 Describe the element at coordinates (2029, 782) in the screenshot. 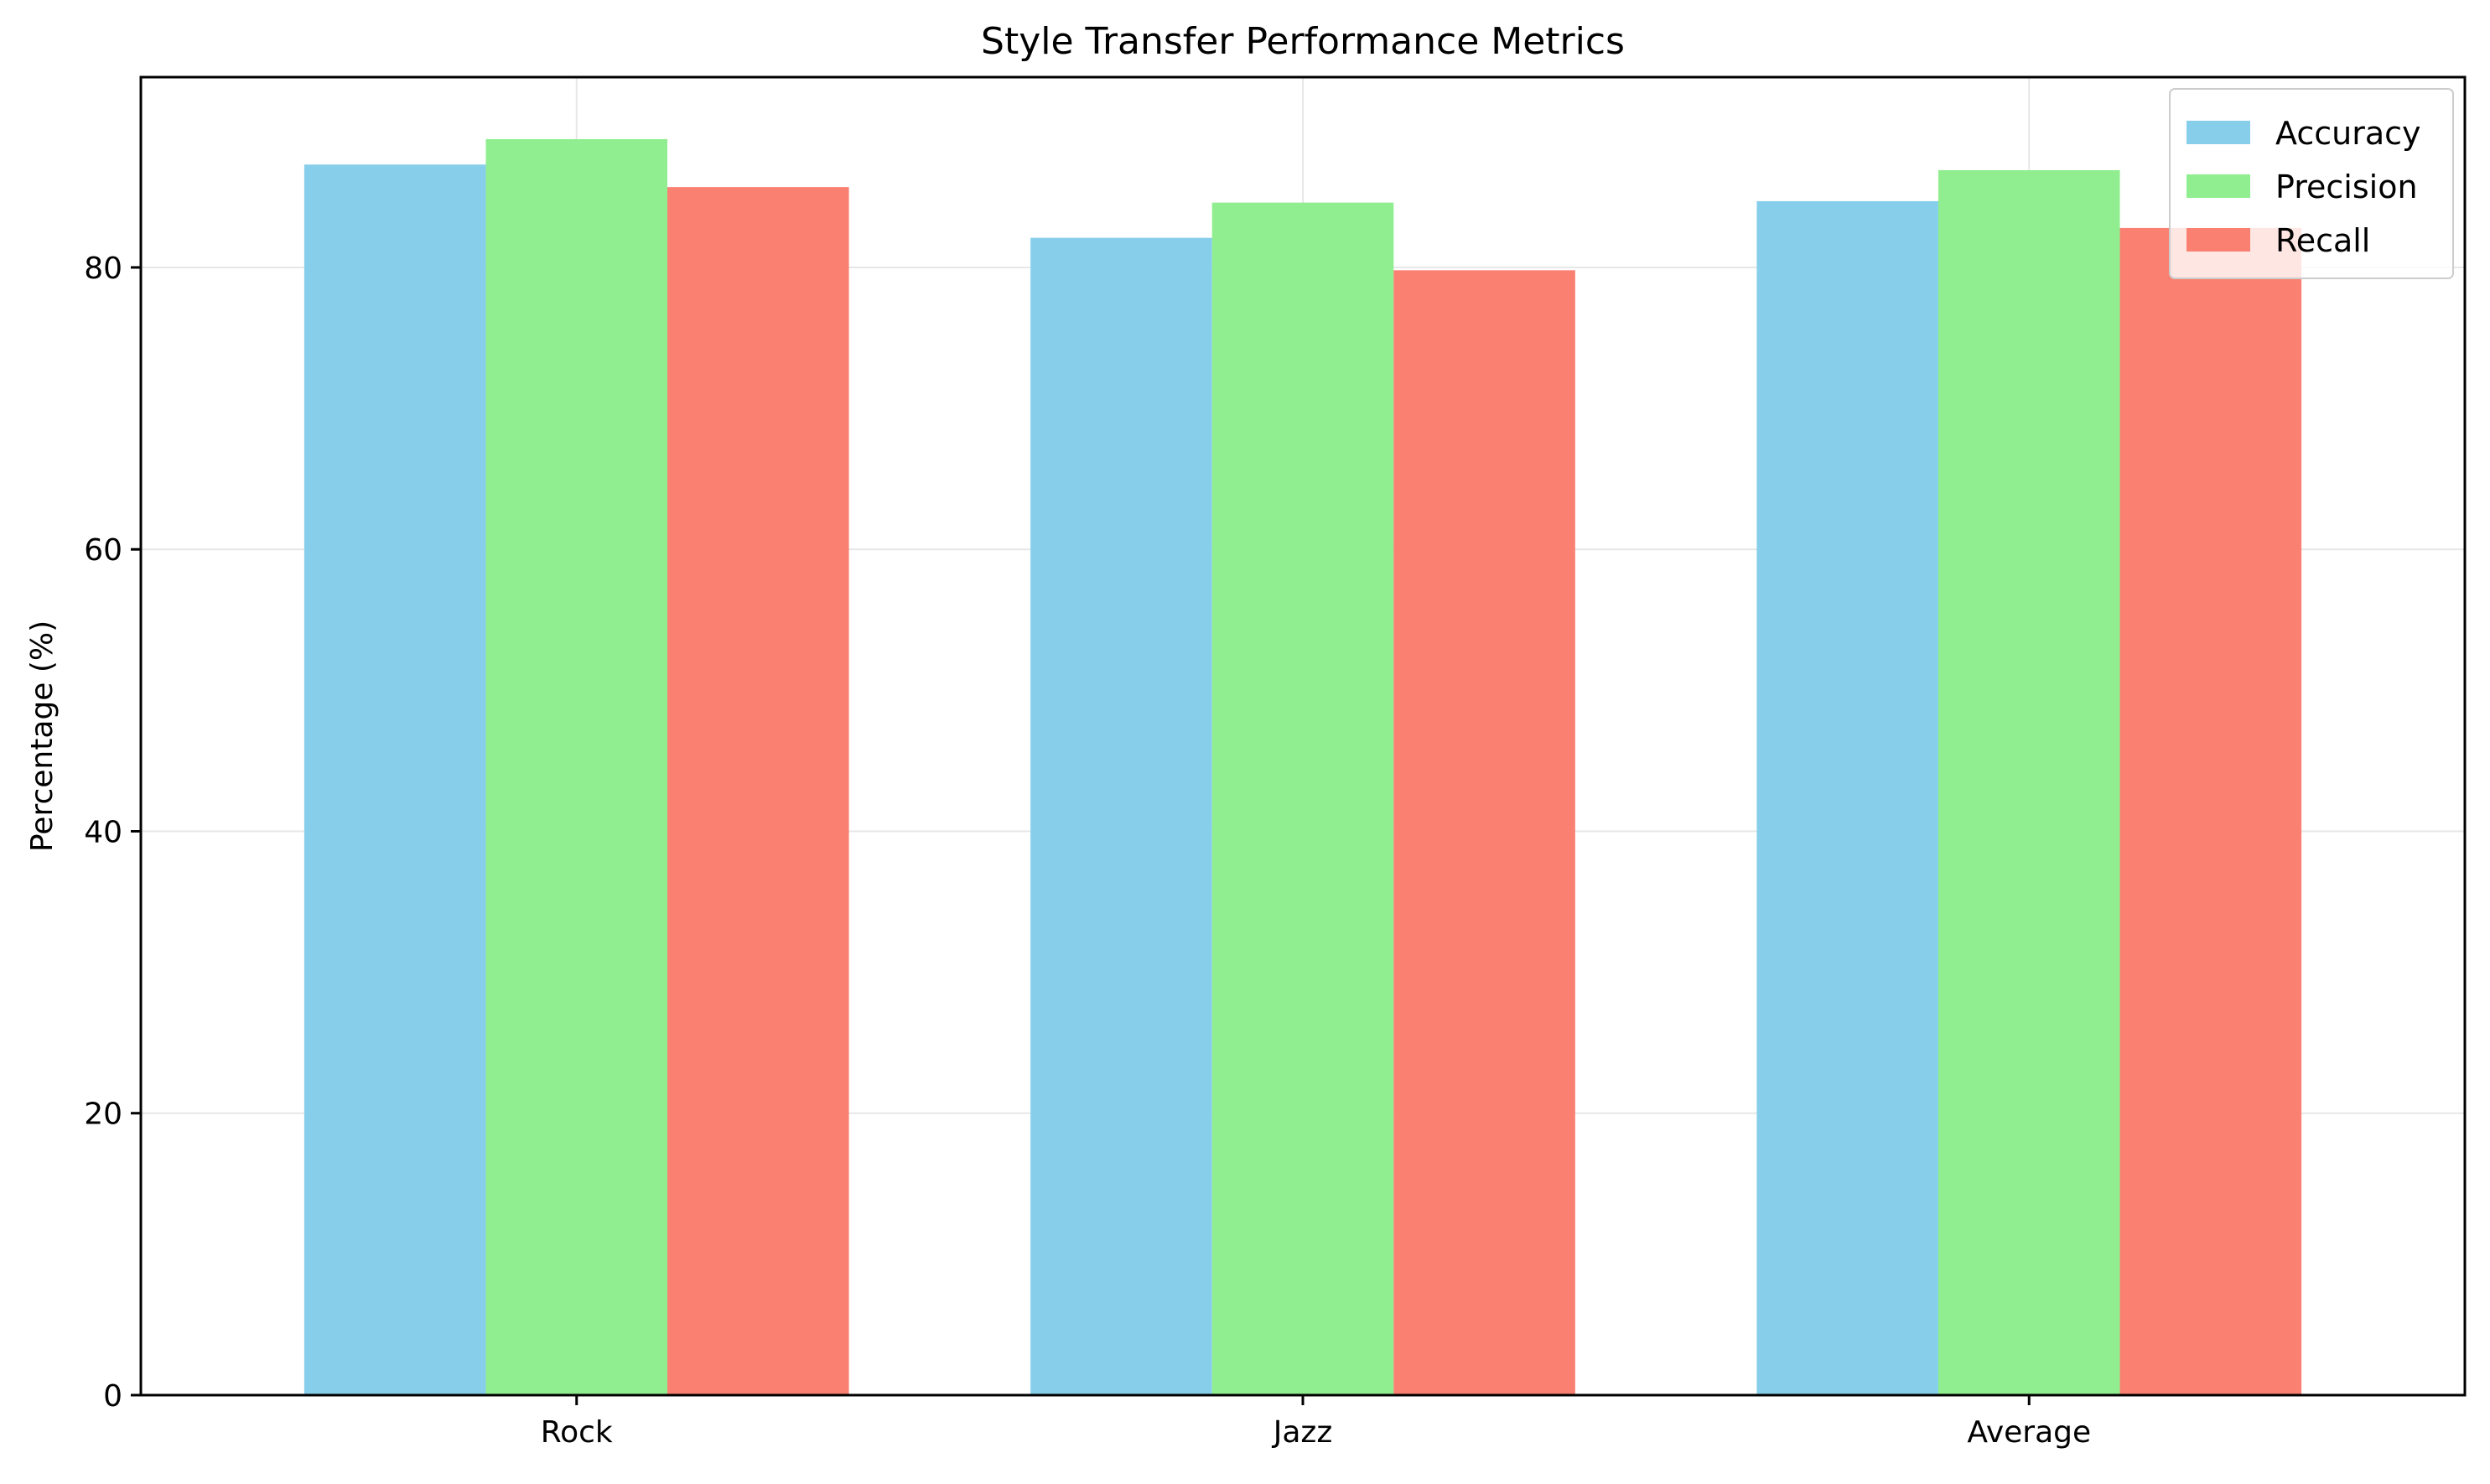

I see `bar-precision-average` at that location.